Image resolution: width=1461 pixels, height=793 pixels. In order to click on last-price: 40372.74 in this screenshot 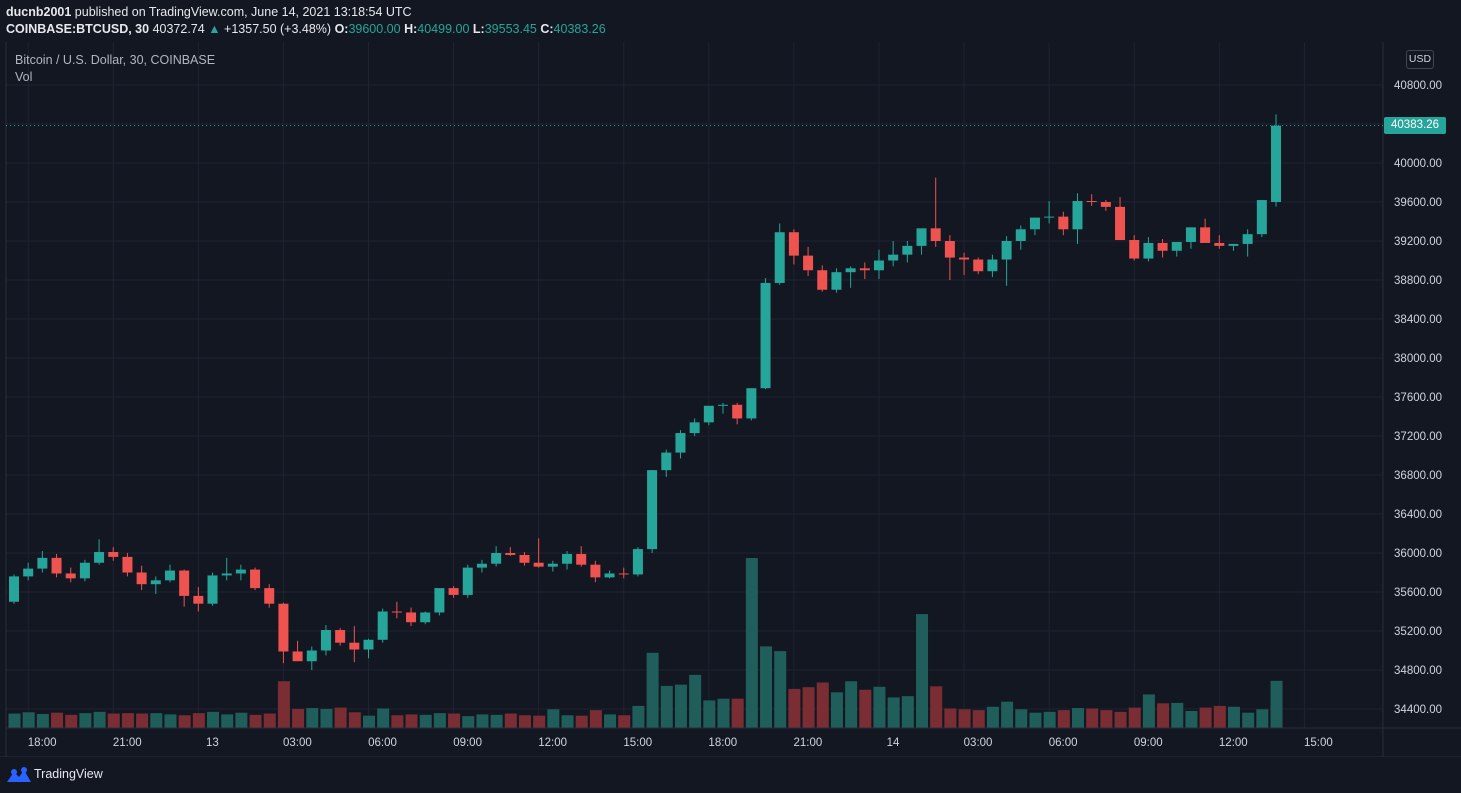, I will do `click(178, 29)`.